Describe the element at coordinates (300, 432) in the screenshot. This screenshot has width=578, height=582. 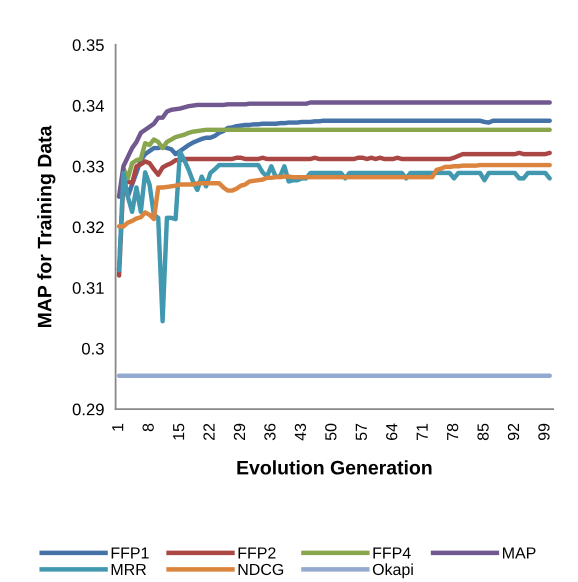
I see `x-tick-label: 43` at that location.